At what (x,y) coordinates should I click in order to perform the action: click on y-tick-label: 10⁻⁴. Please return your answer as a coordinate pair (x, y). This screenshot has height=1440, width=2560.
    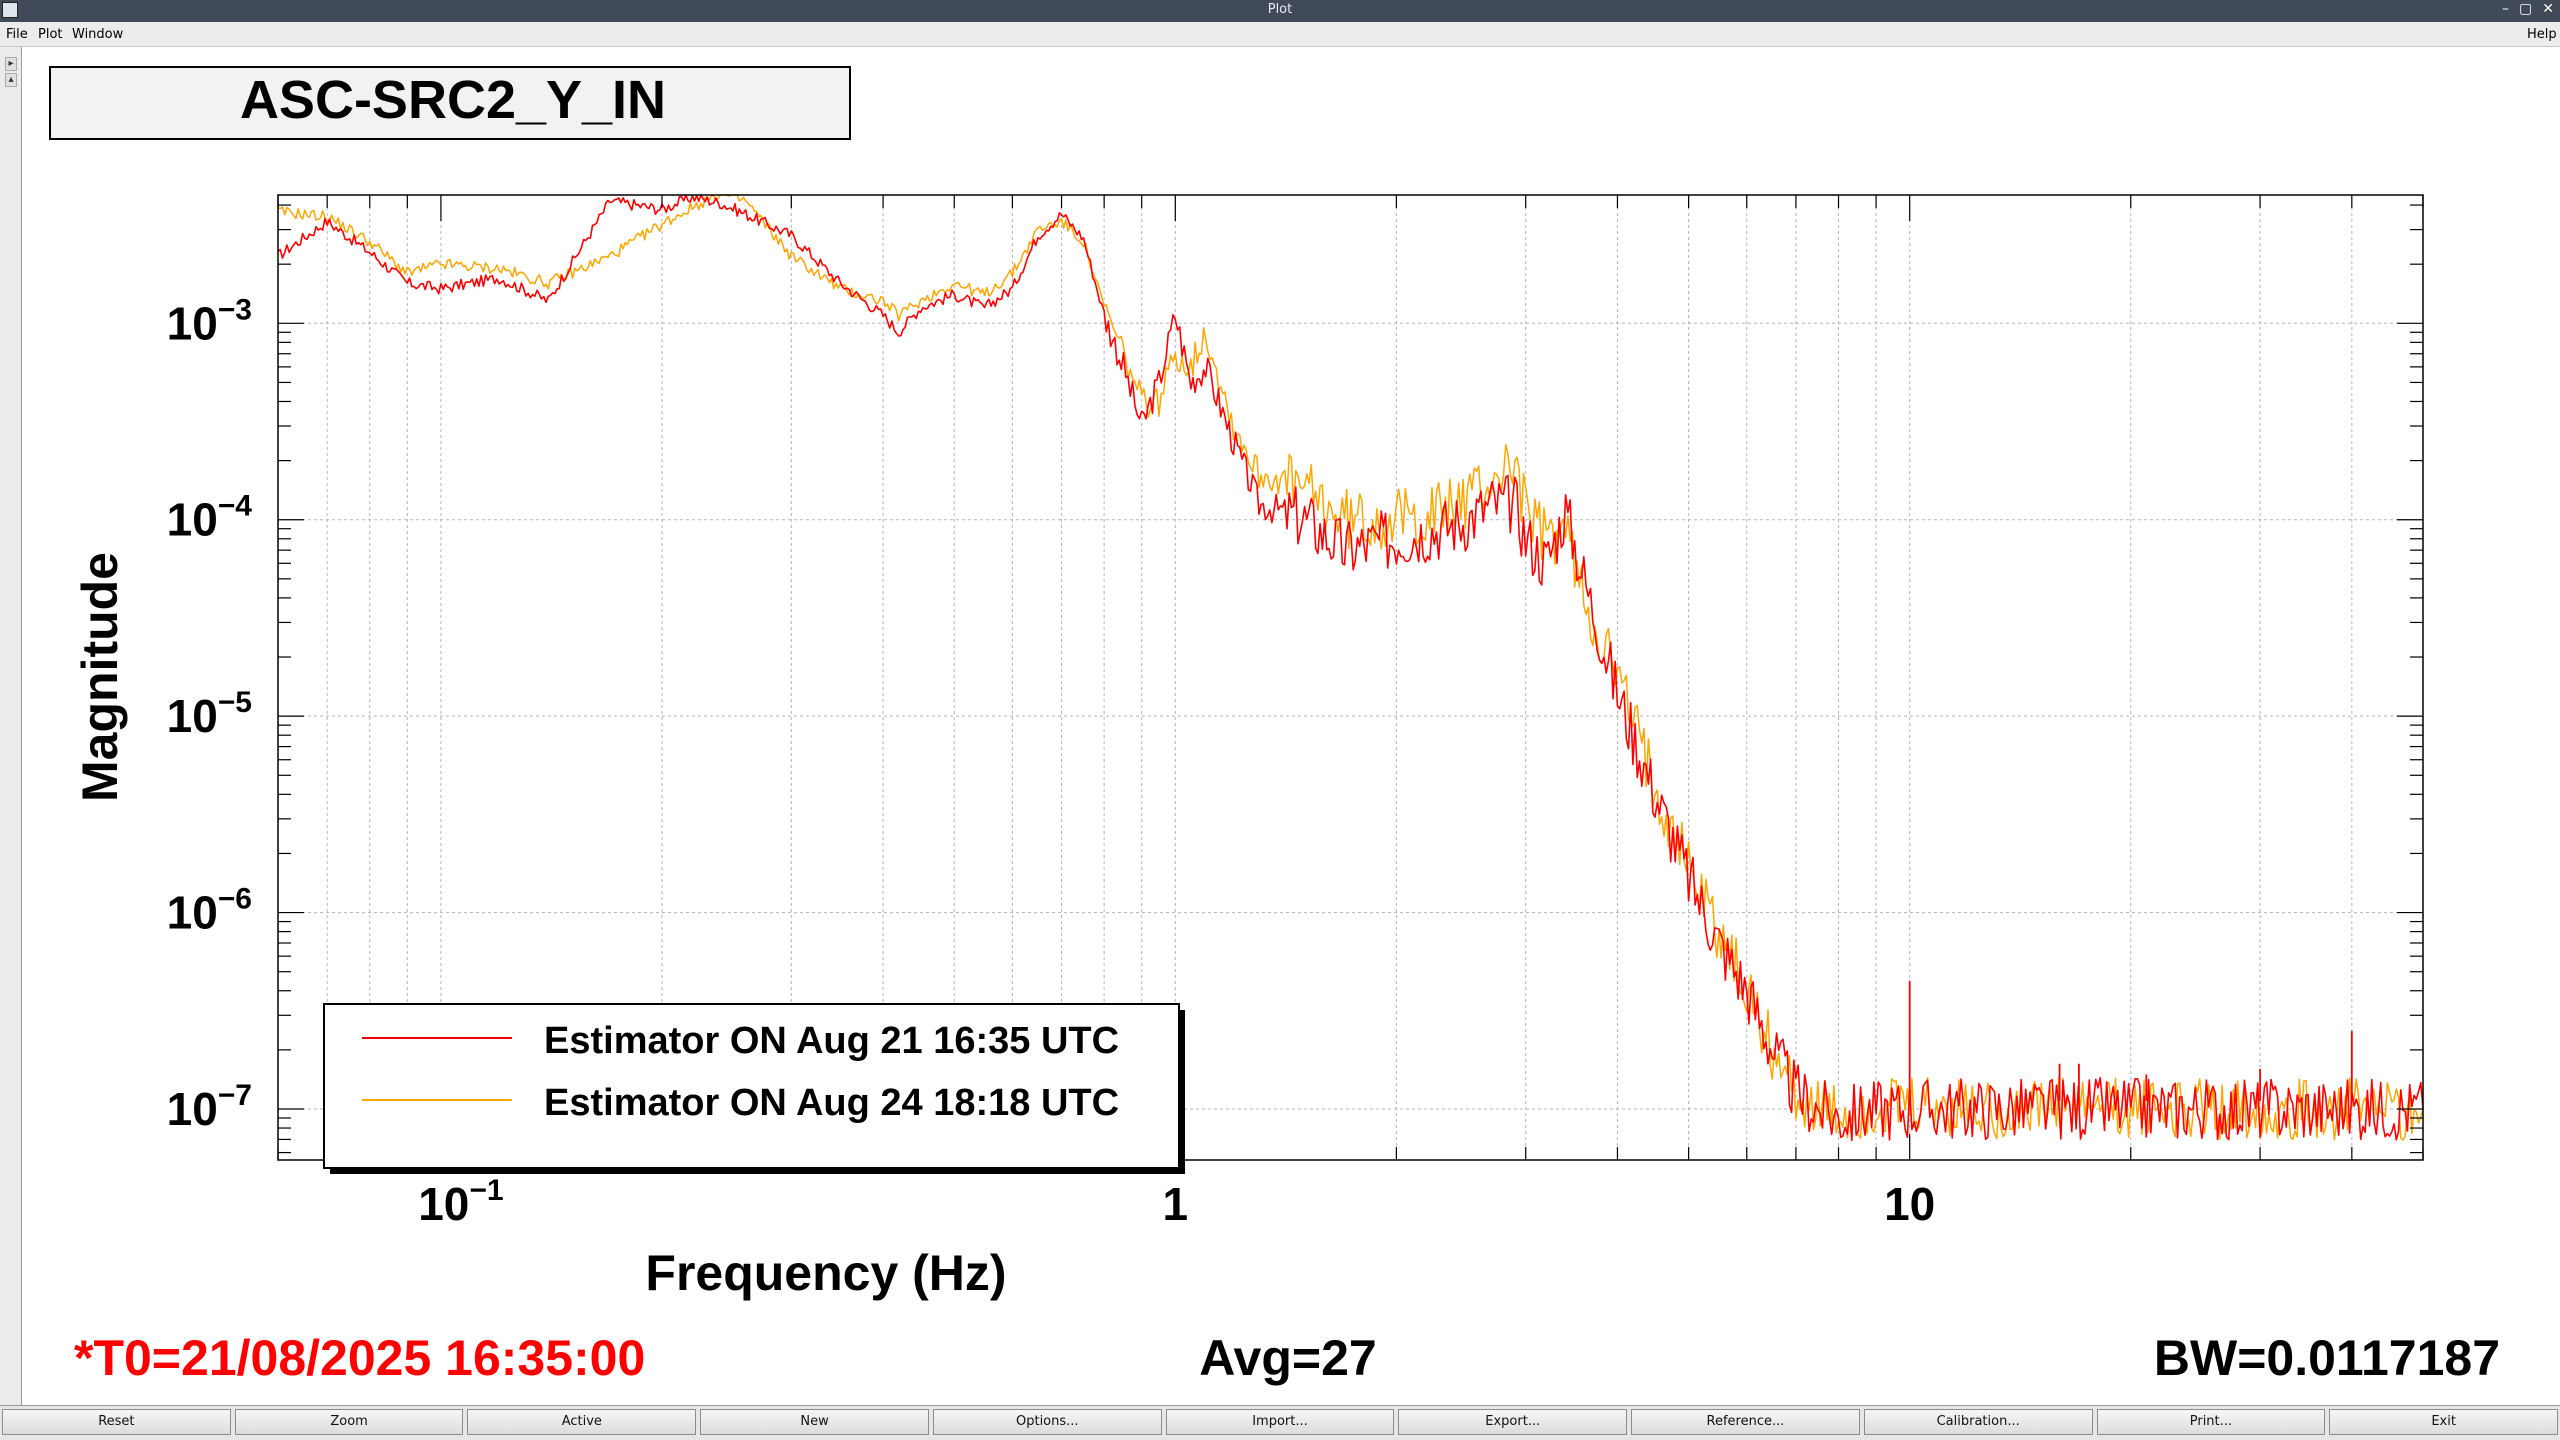
    Looking at the image, I should click on (210, 518).